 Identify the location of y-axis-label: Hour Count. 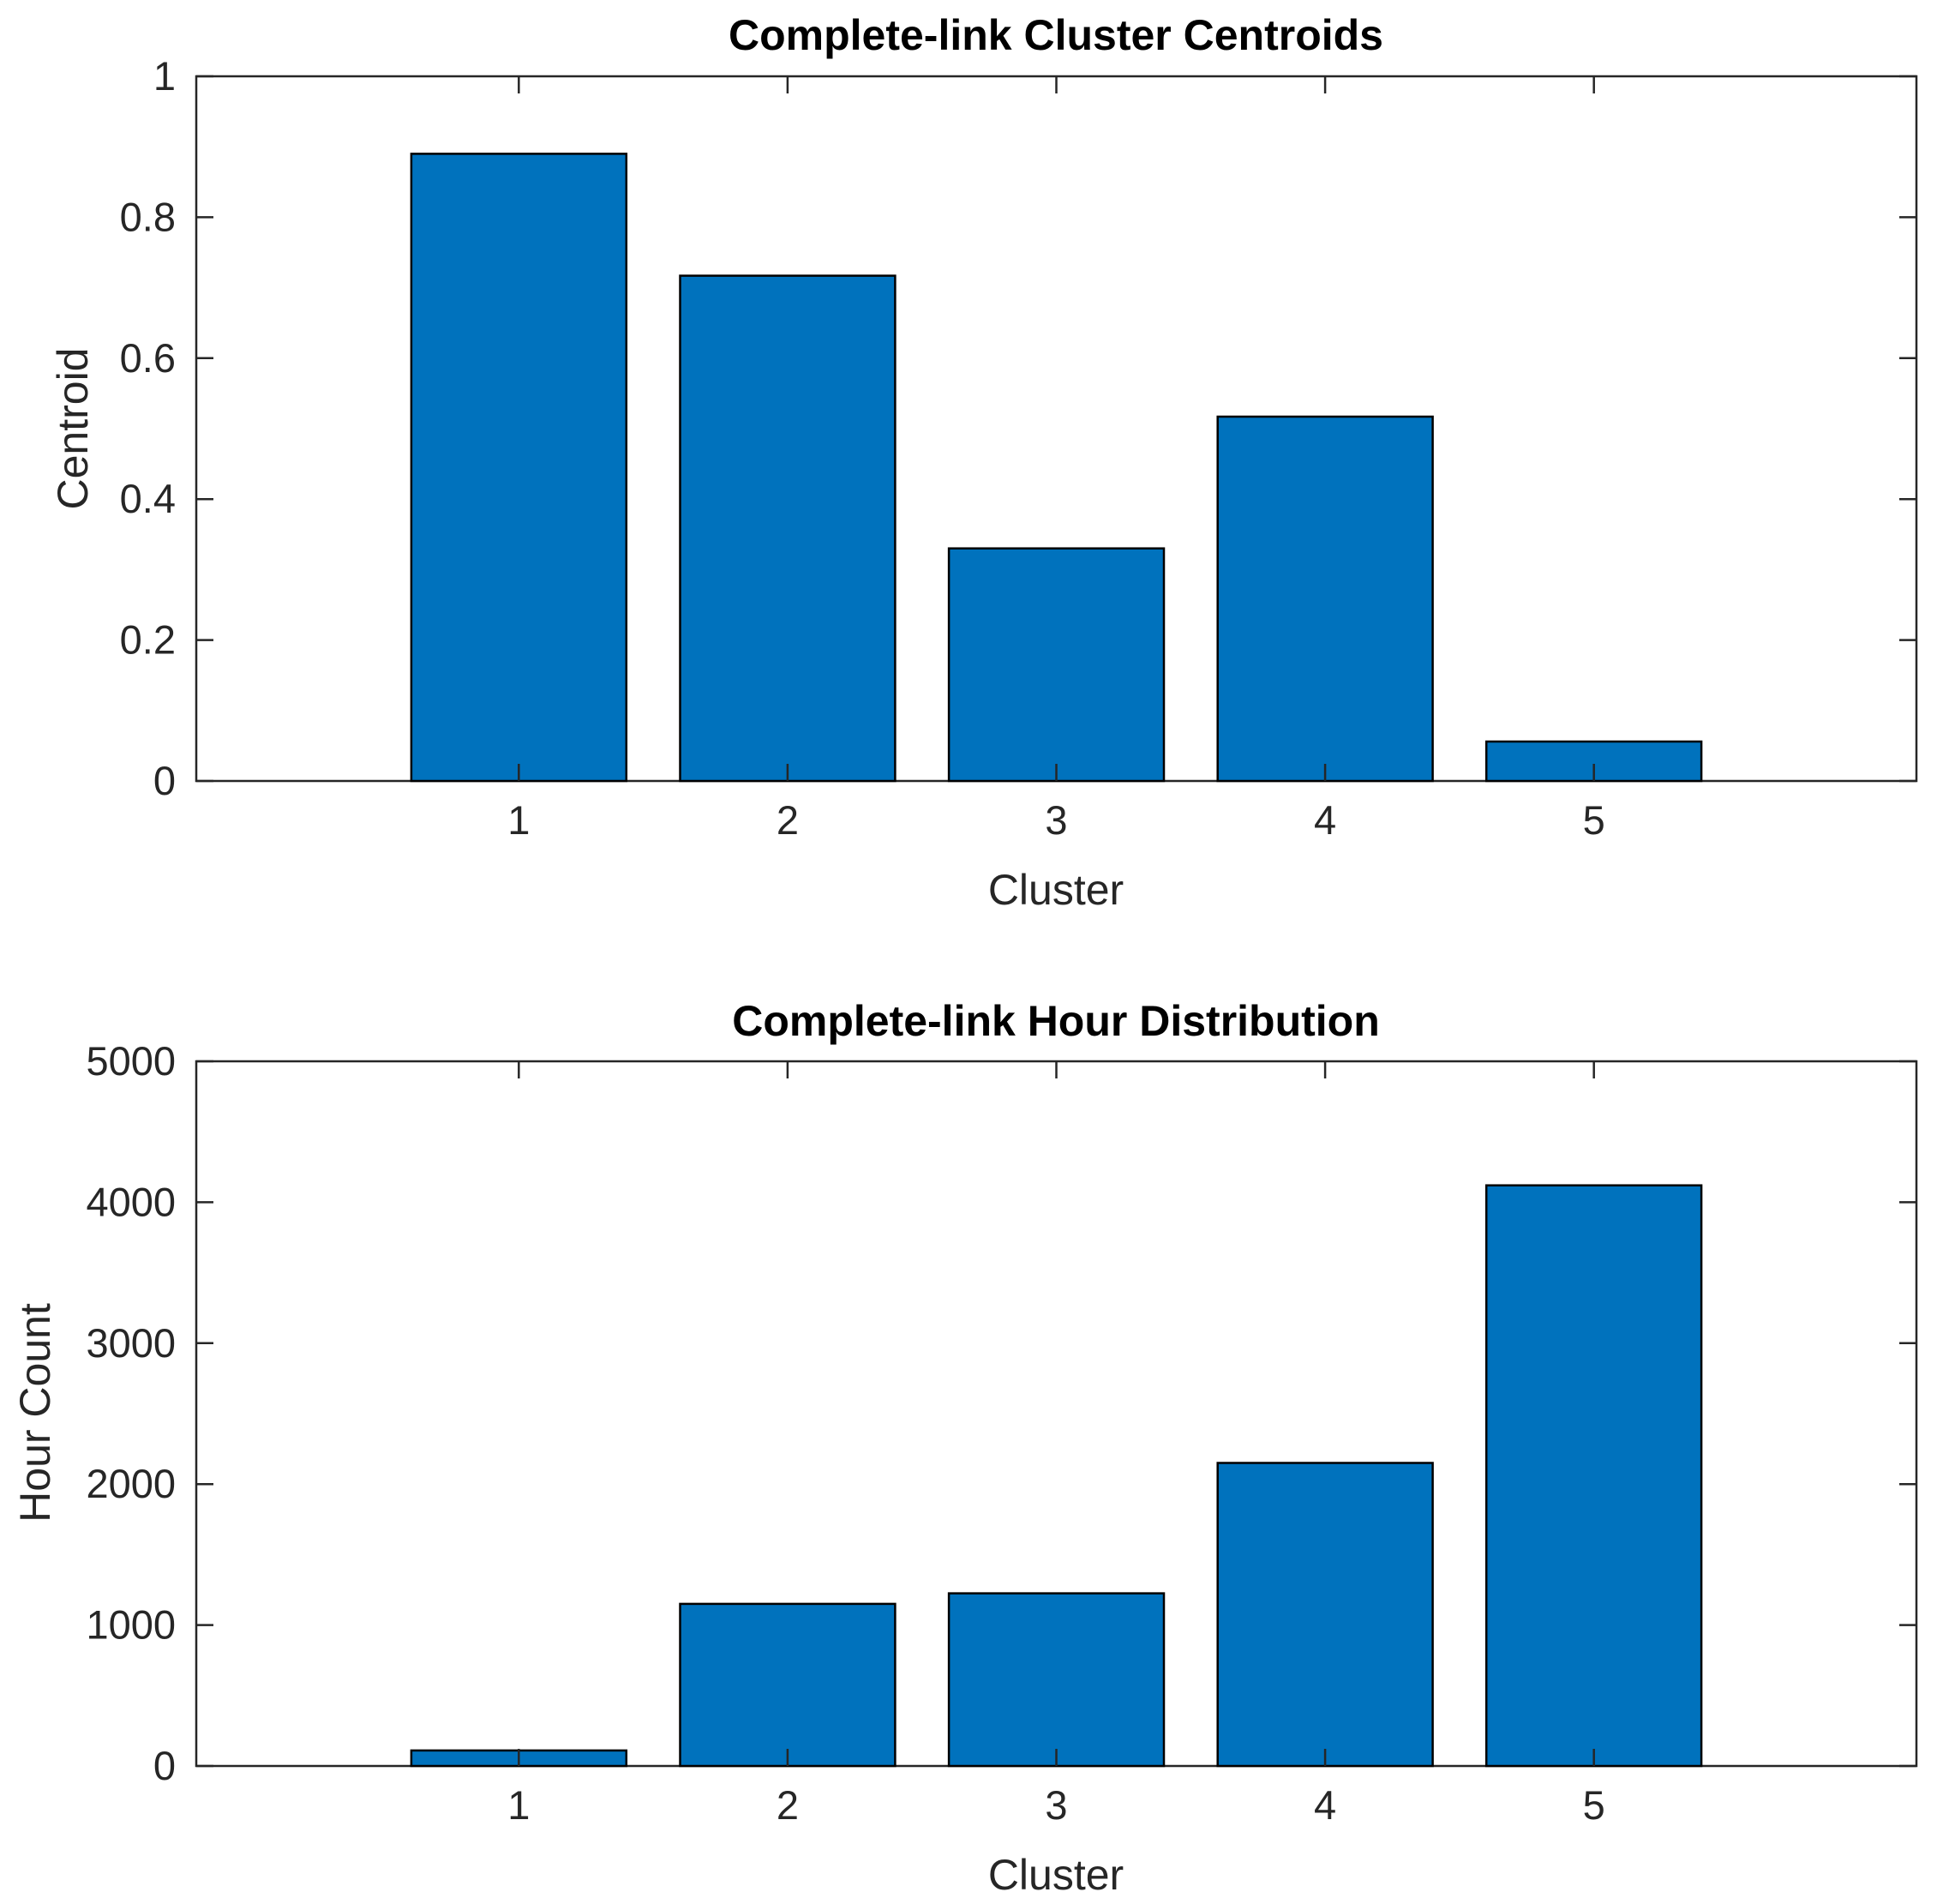
(35, 1413).